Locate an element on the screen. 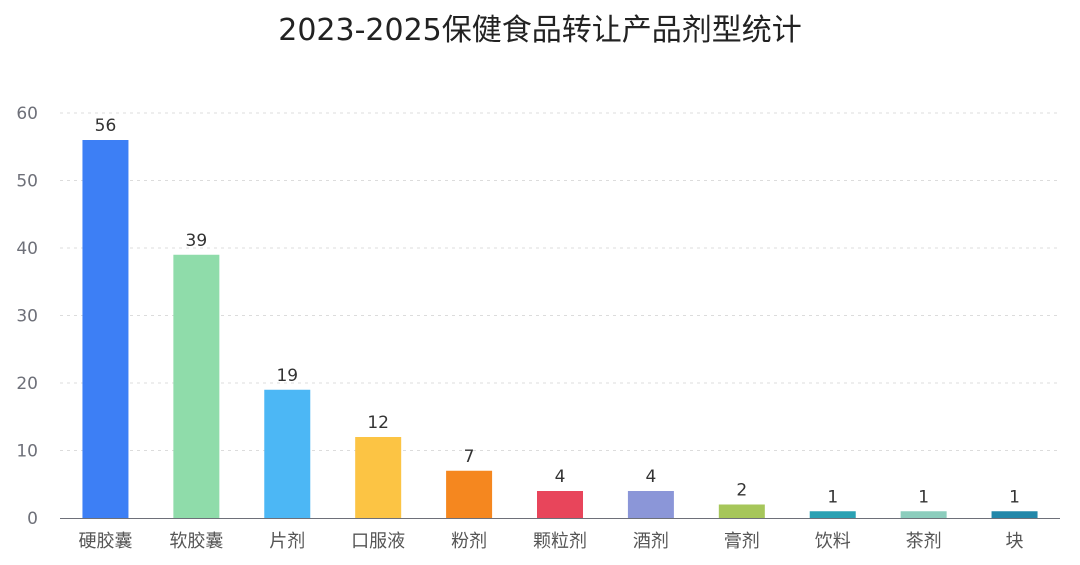 This screenshot has width=1080, height=565. x-tick-label: 膏剂 is located at coordinates (742, 541).